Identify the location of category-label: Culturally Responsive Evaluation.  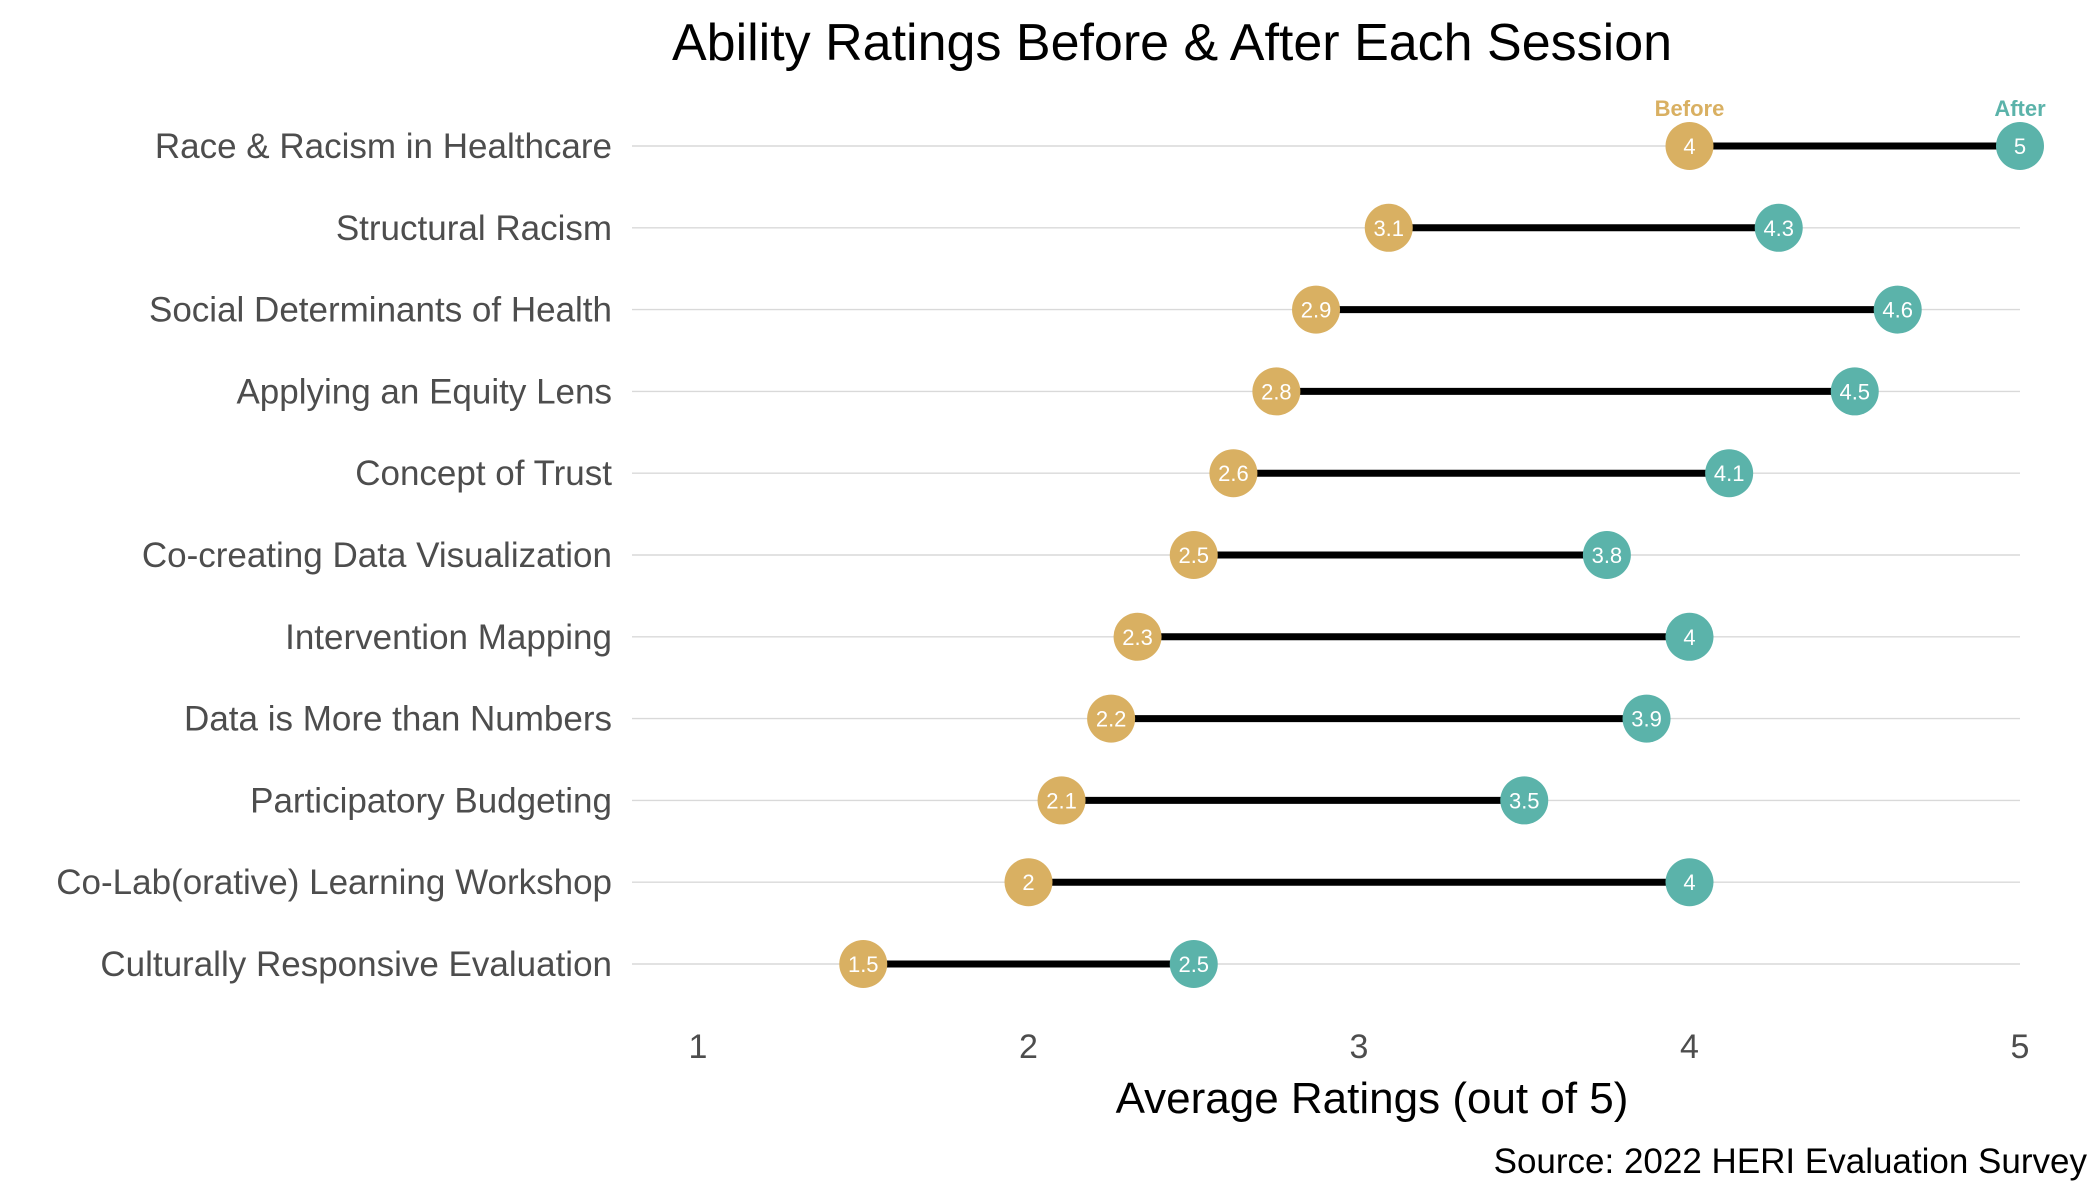
(356, 964).